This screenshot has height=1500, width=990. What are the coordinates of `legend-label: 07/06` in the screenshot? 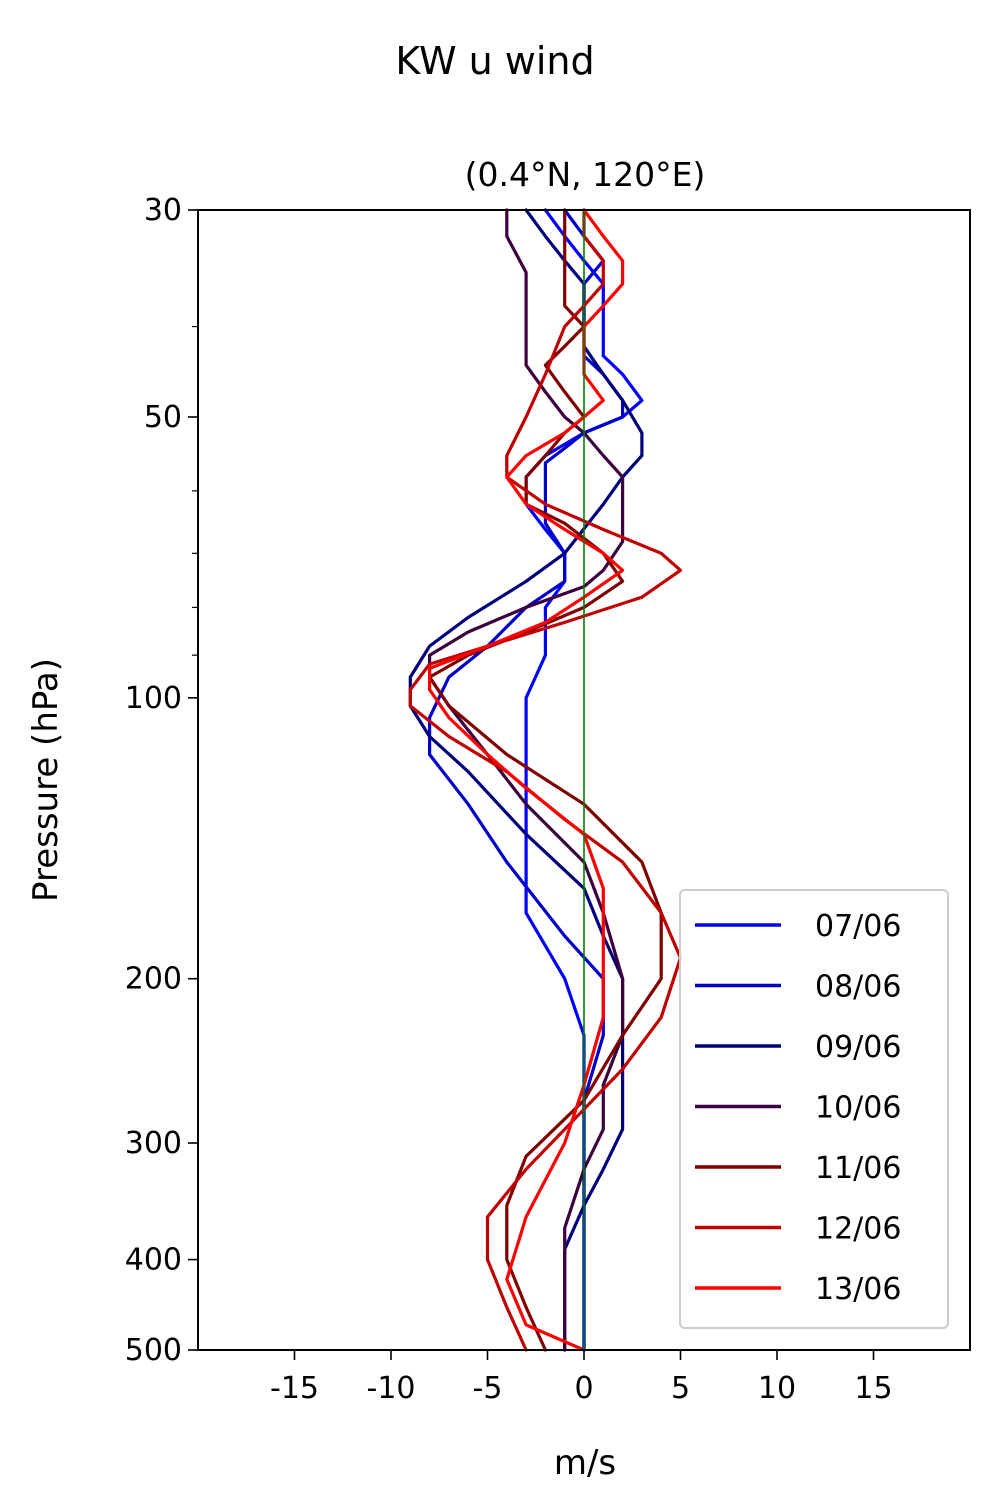 It's located at (858, 926).